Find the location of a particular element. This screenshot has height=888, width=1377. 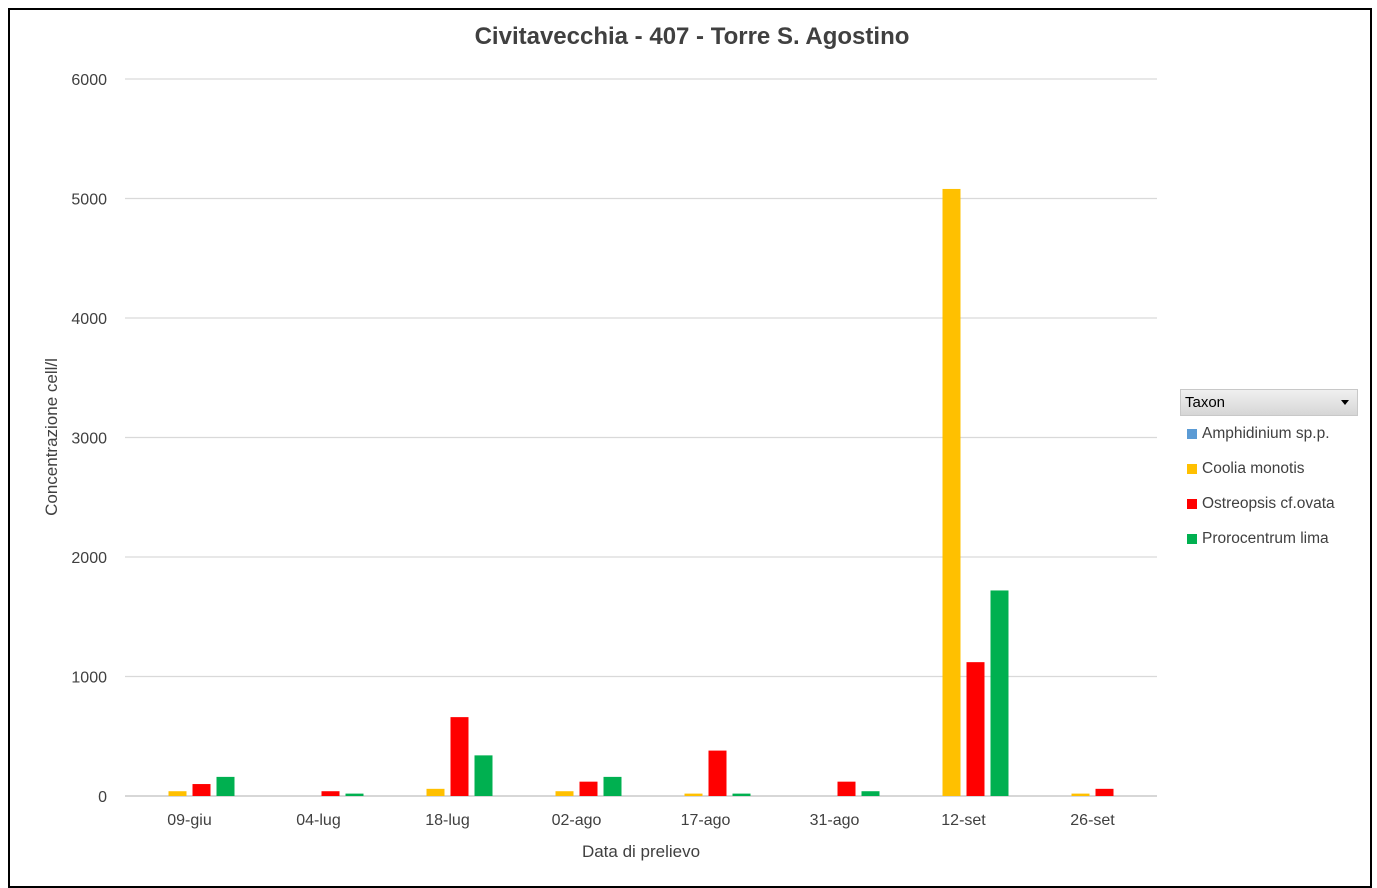

x-tick-label: 18-lug is located at coordinates (447, 820).